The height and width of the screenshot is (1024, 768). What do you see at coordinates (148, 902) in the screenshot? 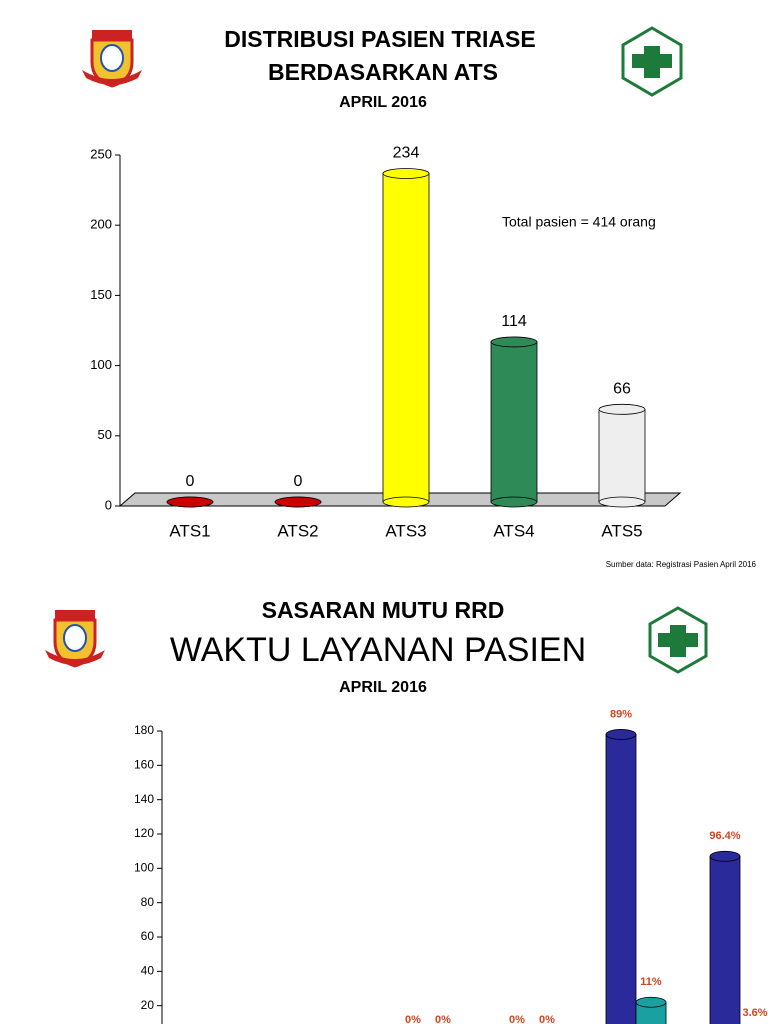
I see `y-tick-label: 80` at bounding box center [148, 902].